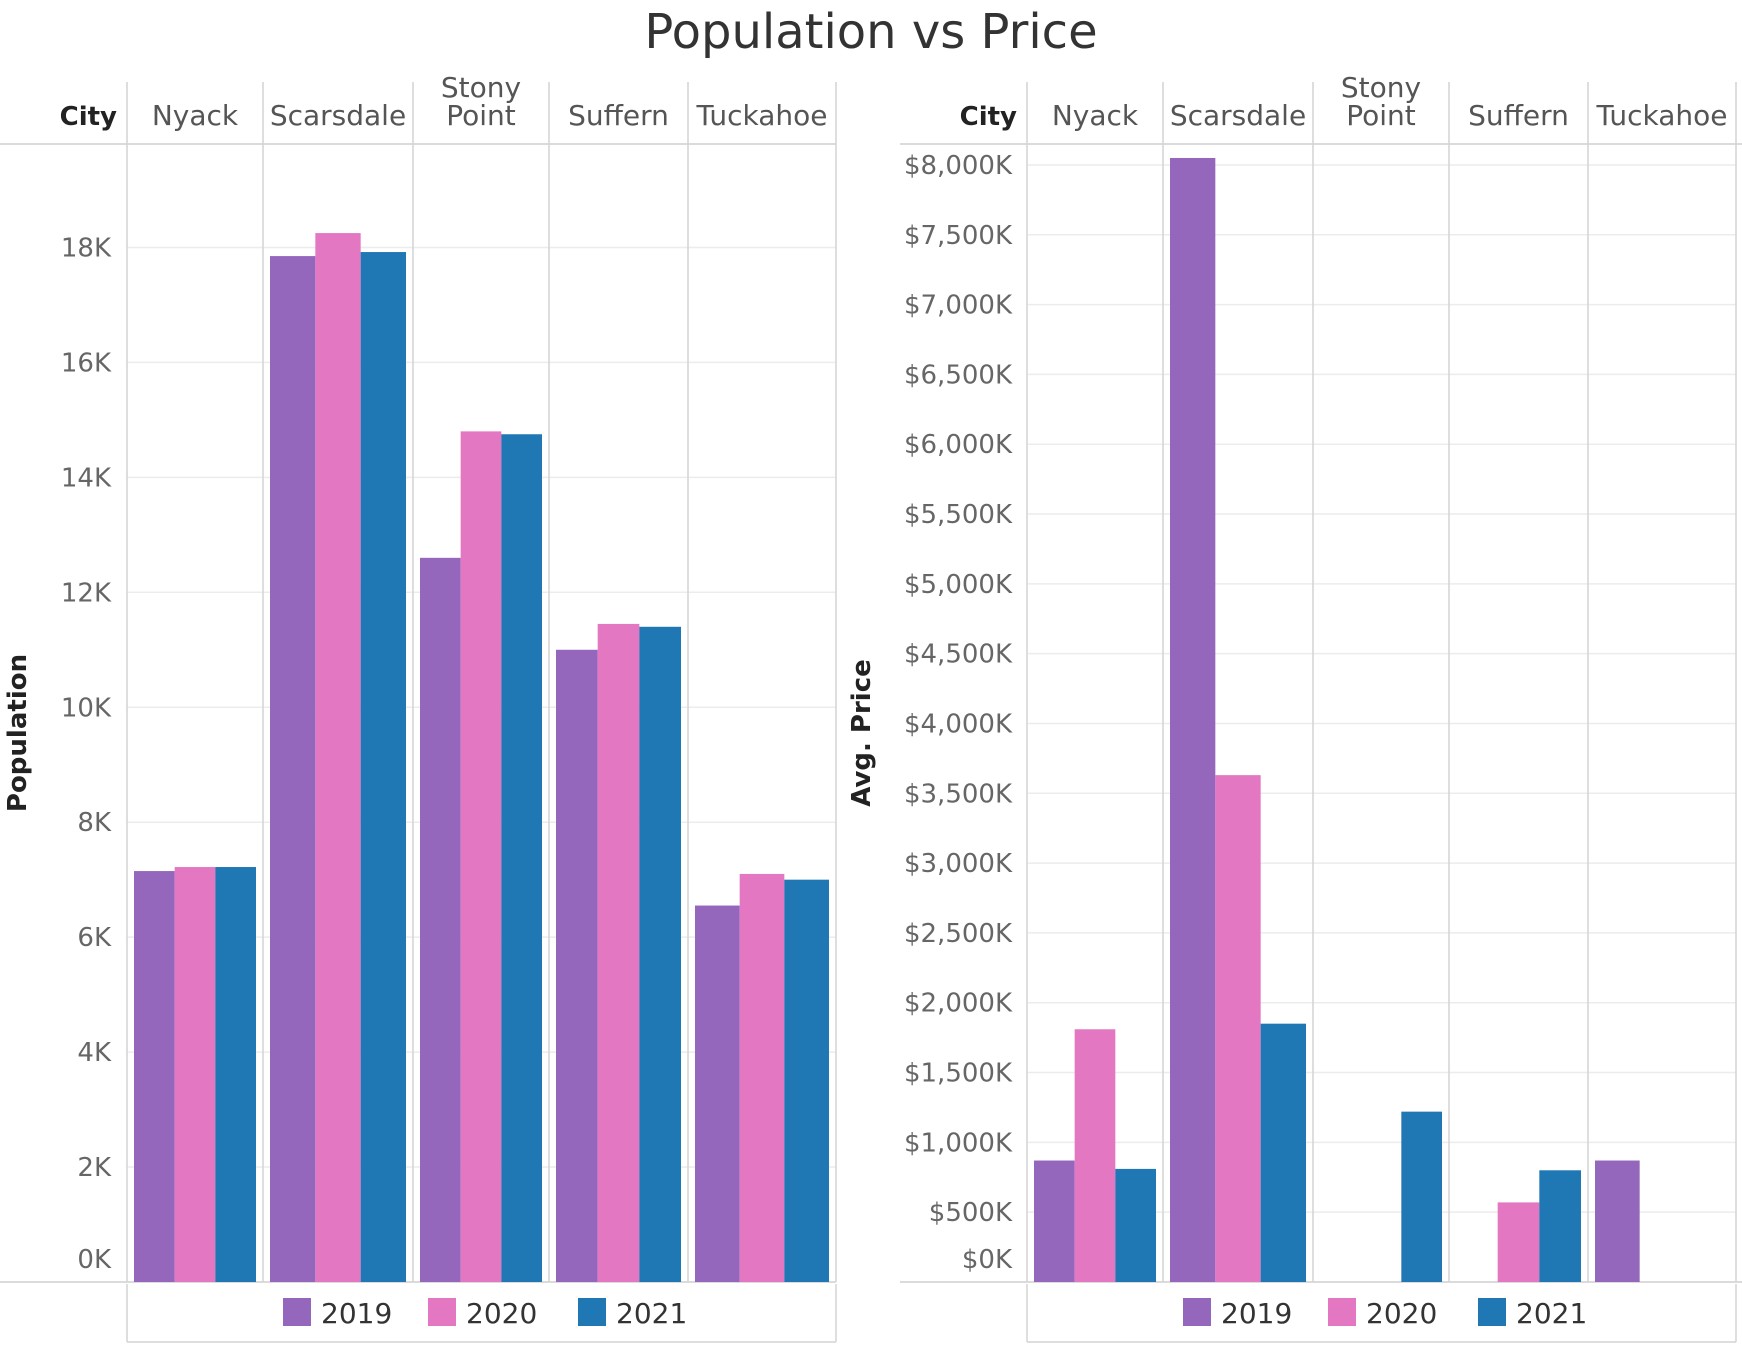 The width and height of the screenshot is (1742, 1348). I want to click on y-tick-label: 10K, so click(86, 708).